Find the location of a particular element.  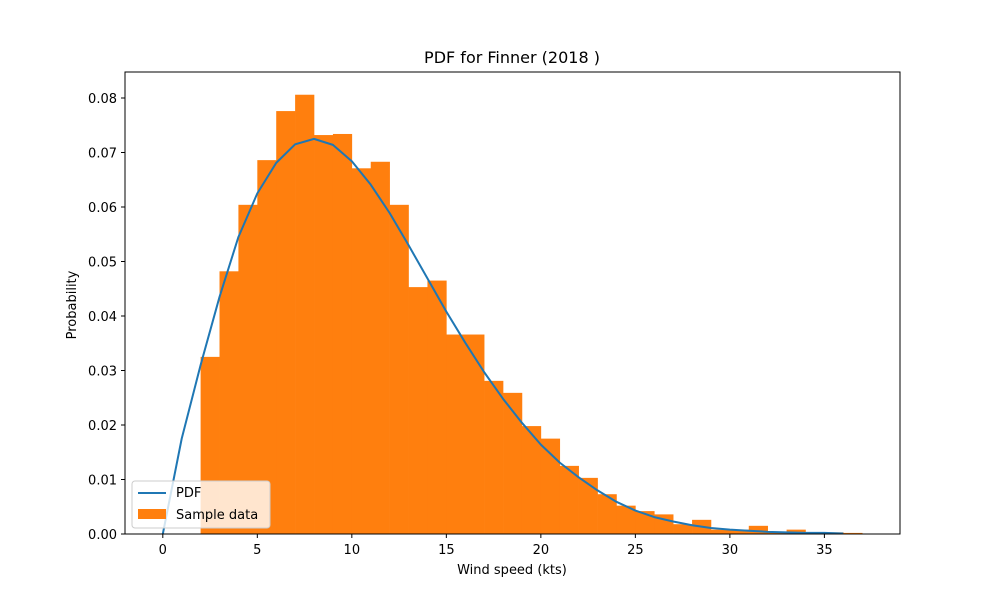

y-tick-label: 0.02 is located at coordinates (102, 426).